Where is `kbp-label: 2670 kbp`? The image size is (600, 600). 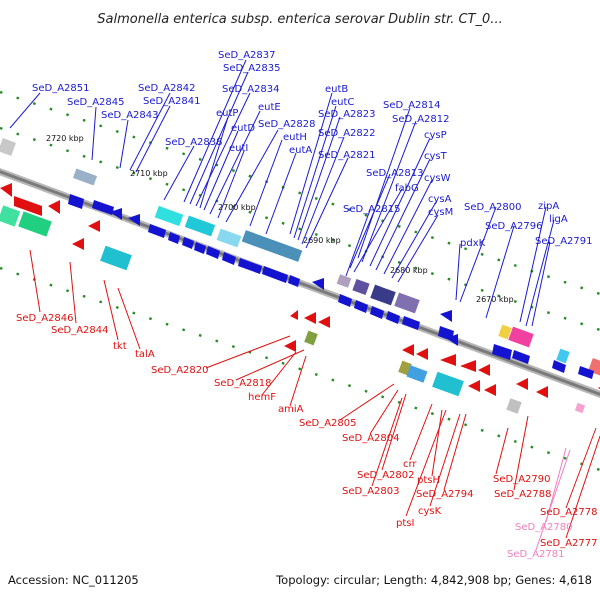
kbp-label: 2670 kbp is located at coordinates (495, 299).